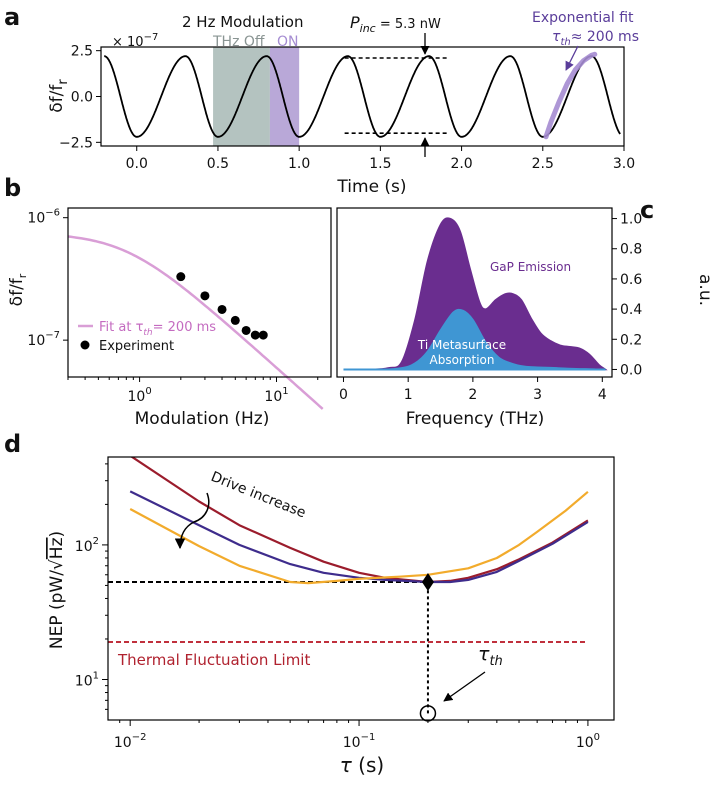 The height and width of the screenshot is (788, 713). Describe the element at coordinates (193, 391) in the screenshot. I see `b-x-ticks: 10⁰ 10¹` at that location.